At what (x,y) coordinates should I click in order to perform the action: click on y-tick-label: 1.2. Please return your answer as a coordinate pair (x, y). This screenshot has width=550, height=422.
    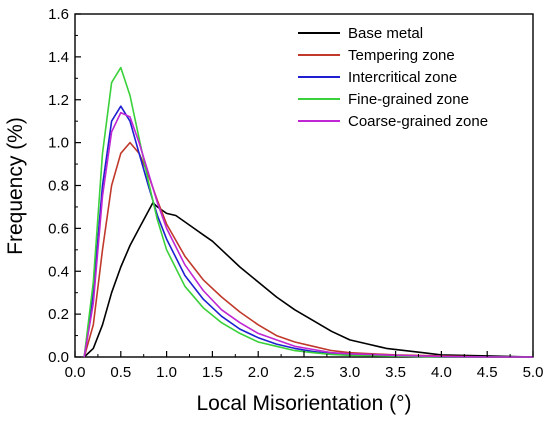
    Looking at the image, I should click on (58, 100).